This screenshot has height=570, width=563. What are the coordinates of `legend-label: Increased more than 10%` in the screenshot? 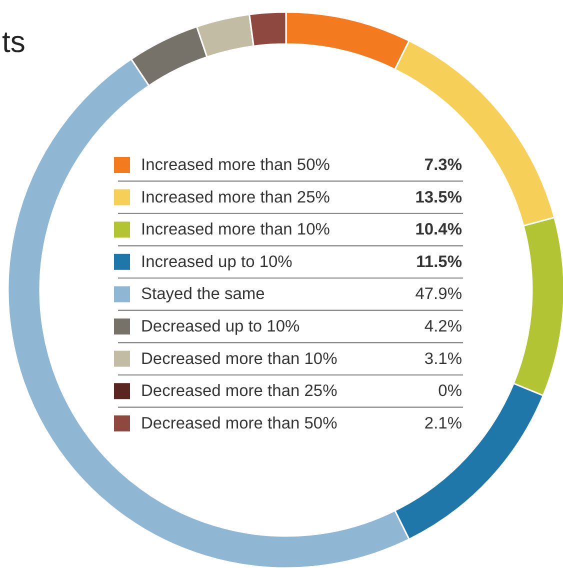 It's located at (235, 229).